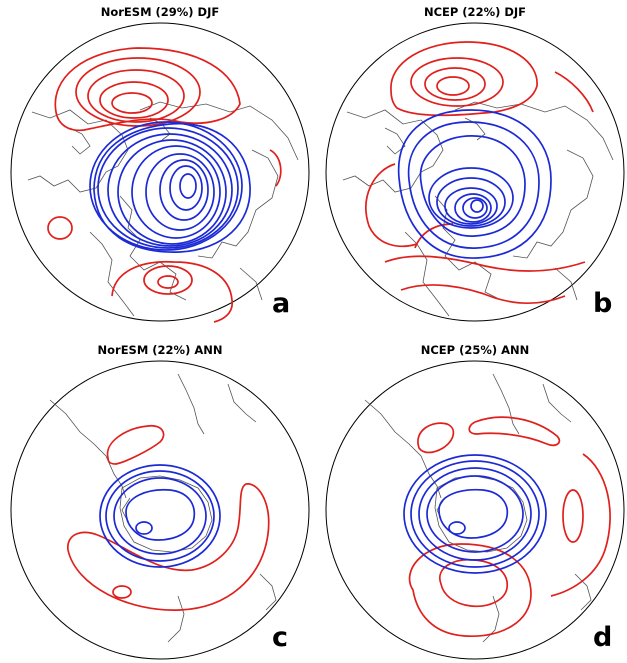 This screenshot has height=663, width=627. I want to click on panel-title: NorESM (22%) ANN, so click(160, 350).